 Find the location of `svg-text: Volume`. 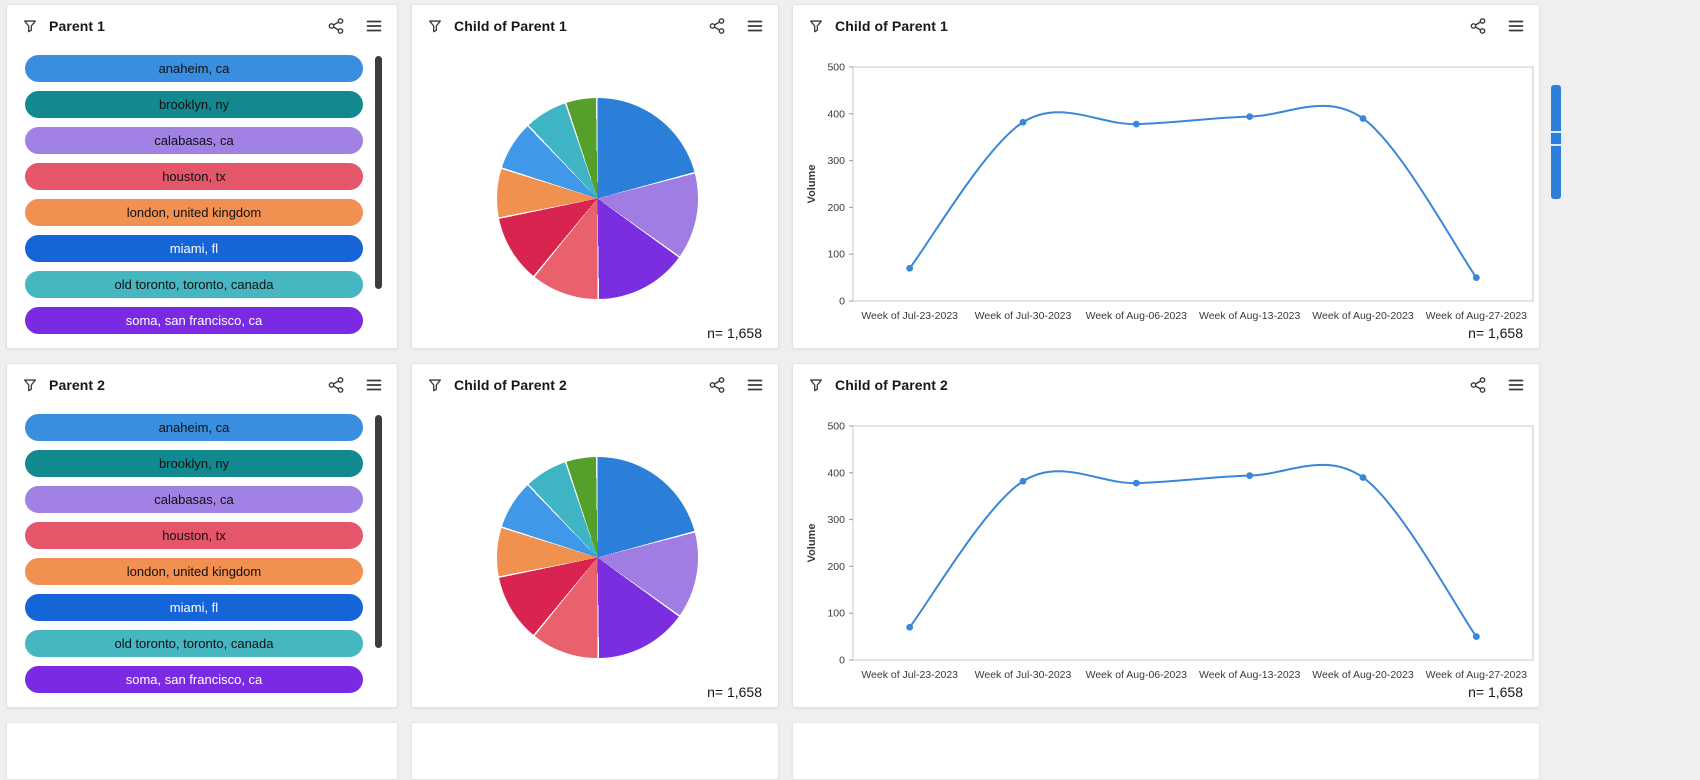

svg-text: Volume is located at coordinates (812, 543).